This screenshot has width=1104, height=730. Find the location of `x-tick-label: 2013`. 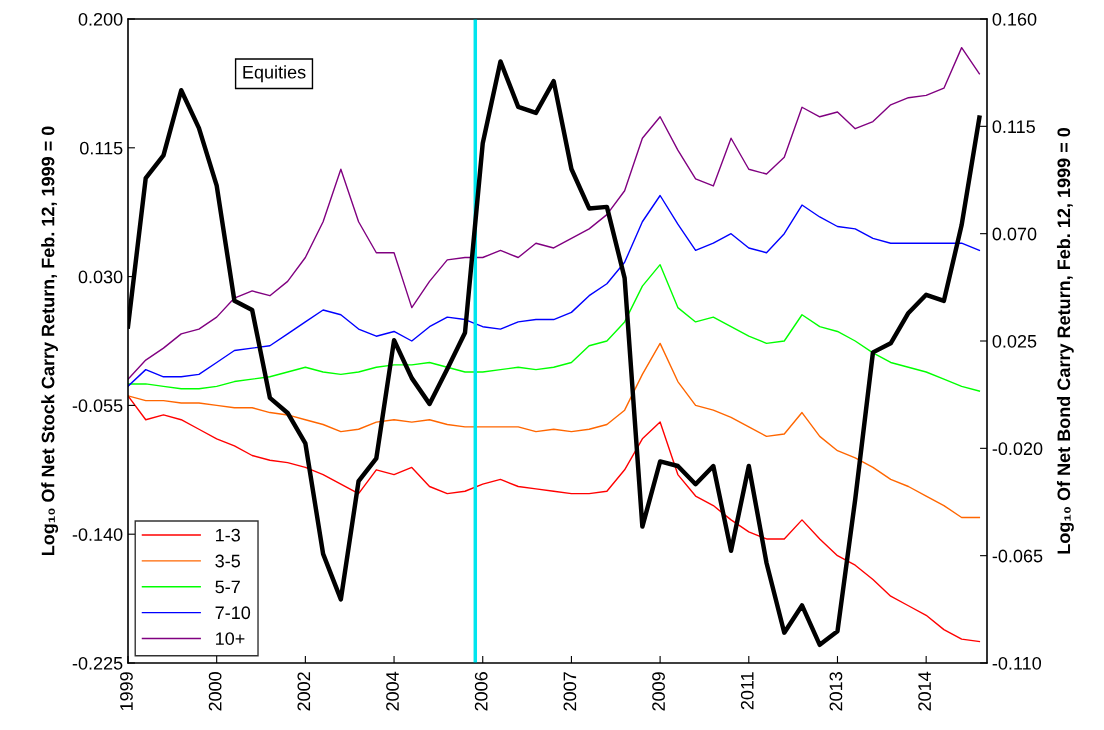

x-tick-label: 2013 is located at coordinates (836, 691).